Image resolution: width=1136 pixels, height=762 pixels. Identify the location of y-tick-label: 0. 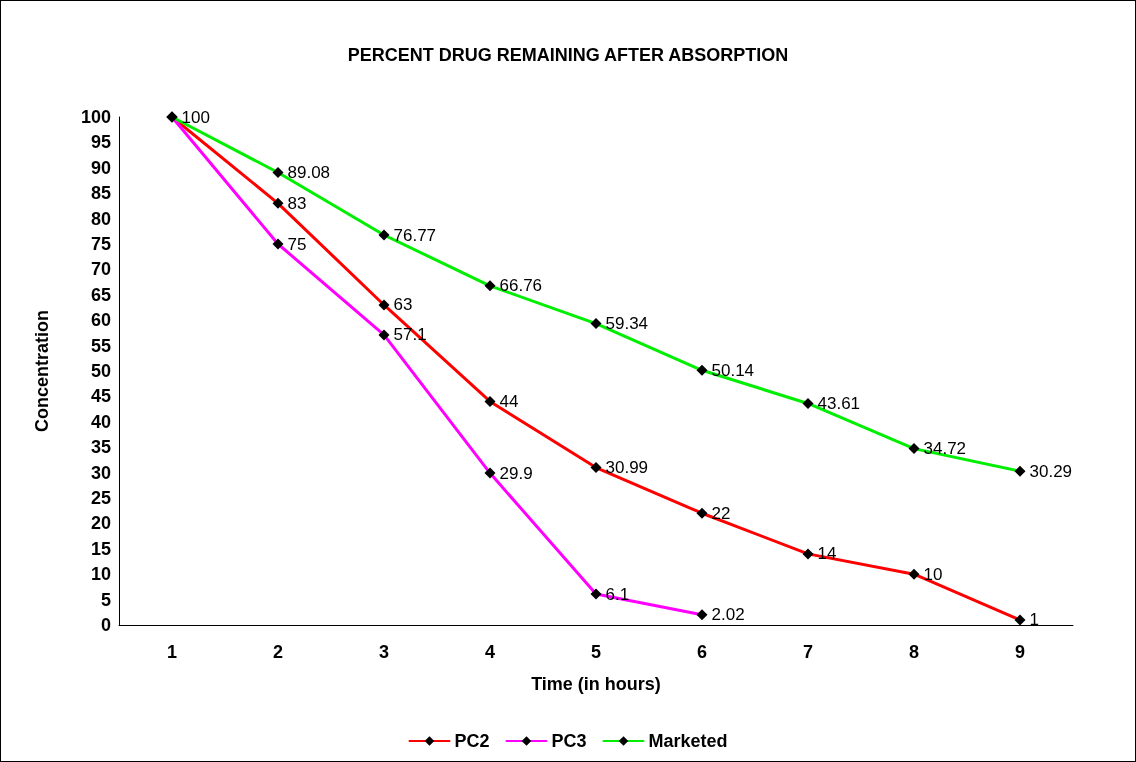
(105, 625).